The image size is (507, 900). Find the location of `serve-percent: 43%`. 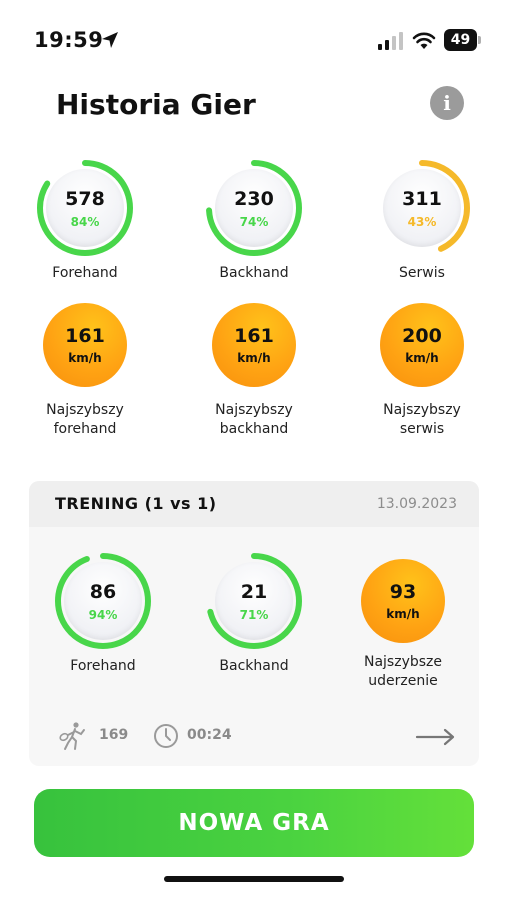

serve-percent: 43% is located at coordinates (422, 222).